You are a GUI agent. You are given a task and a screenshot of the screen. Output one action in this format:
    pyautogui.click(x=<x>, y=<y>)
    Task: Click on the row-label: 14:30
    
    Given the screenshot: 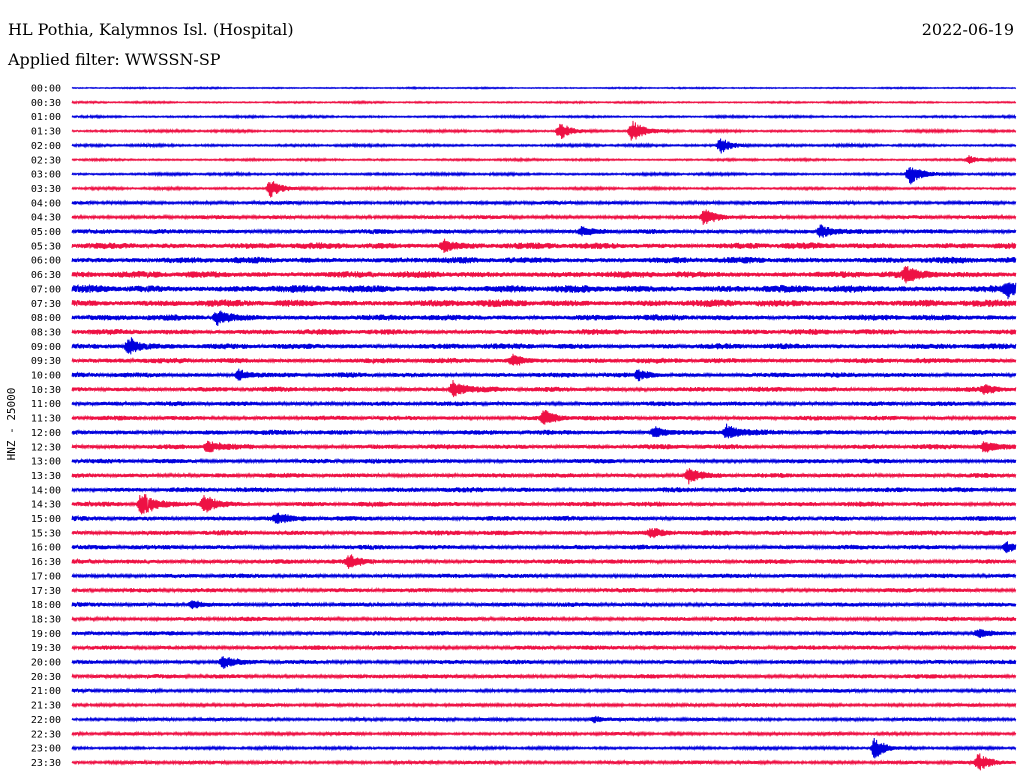 What is the action you would take?
    pyautogui.click(x=46, y=505)
    